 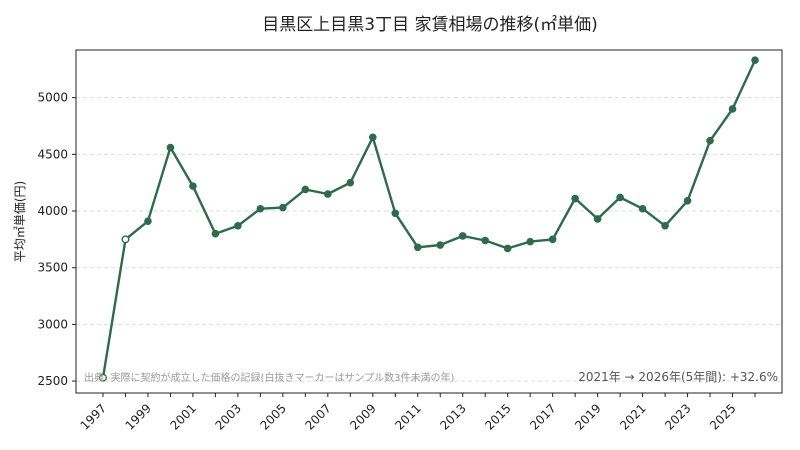 What do you see at coordinates (452, 416) in the screenshot?
I see `x-tick-label: 2013` at bounding box center [452, 416].